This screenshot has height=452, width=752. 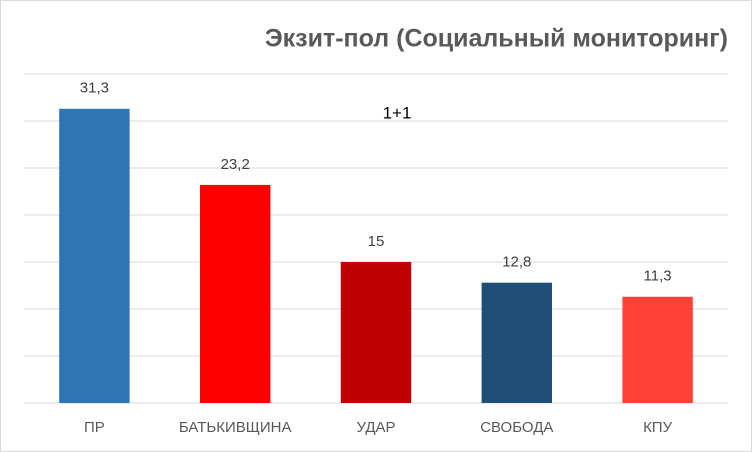 What do you see at coordinates (658, 276) in the screenshot?
I see `data-label: 11,3` at bounding box center [658, 276].